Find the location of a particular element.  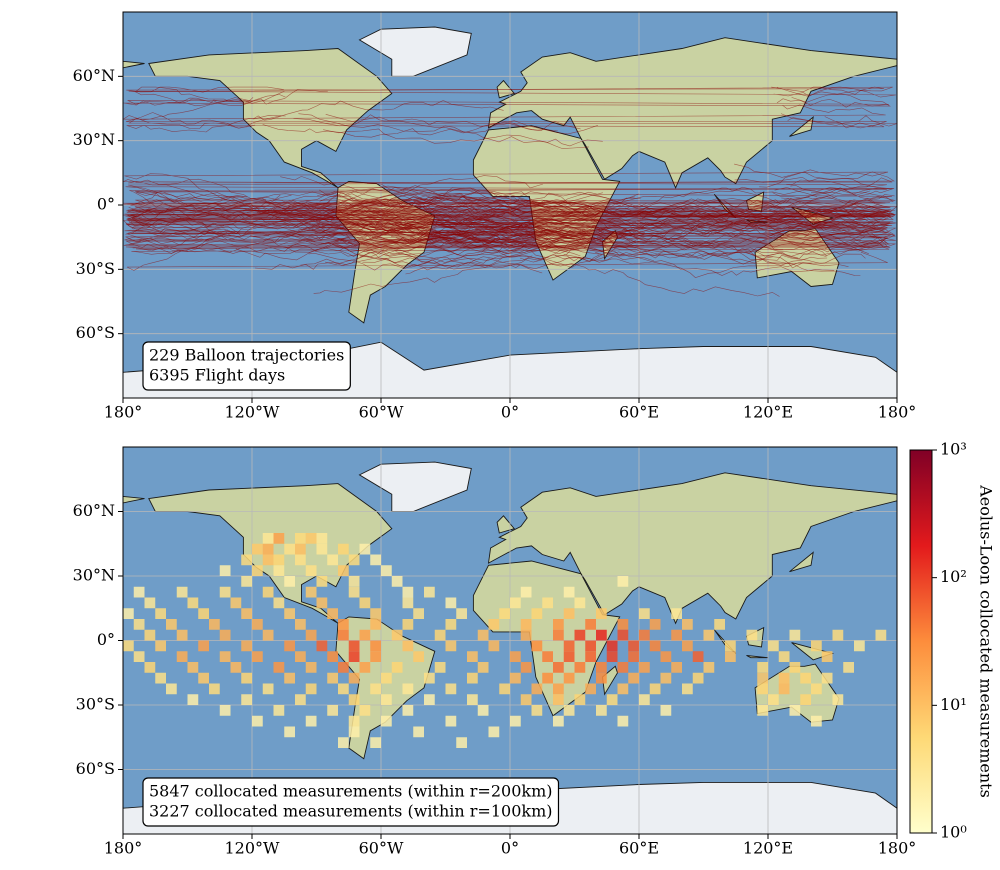

colorbar-tick-label: 10¹ is located at coordinates (953, 704).